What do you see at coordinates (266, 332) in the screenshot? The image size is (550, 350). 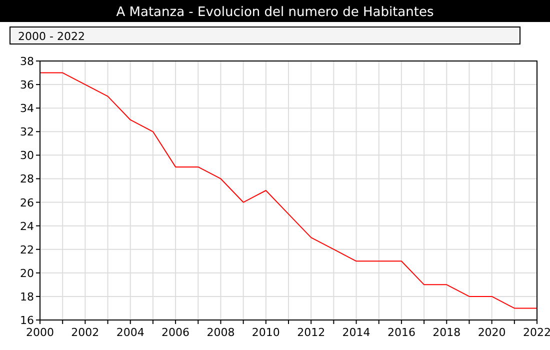 I see `x-tick-label: 2010` at bounding box center [266, 332].